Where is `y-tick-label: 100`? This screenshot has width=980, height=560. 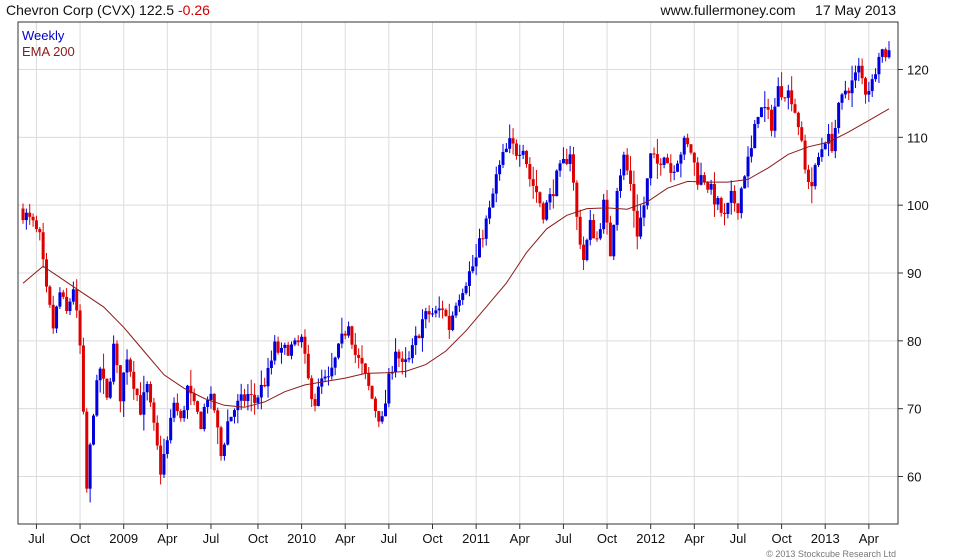
y-tick-label: 100 is located at coordinates (918, 205).